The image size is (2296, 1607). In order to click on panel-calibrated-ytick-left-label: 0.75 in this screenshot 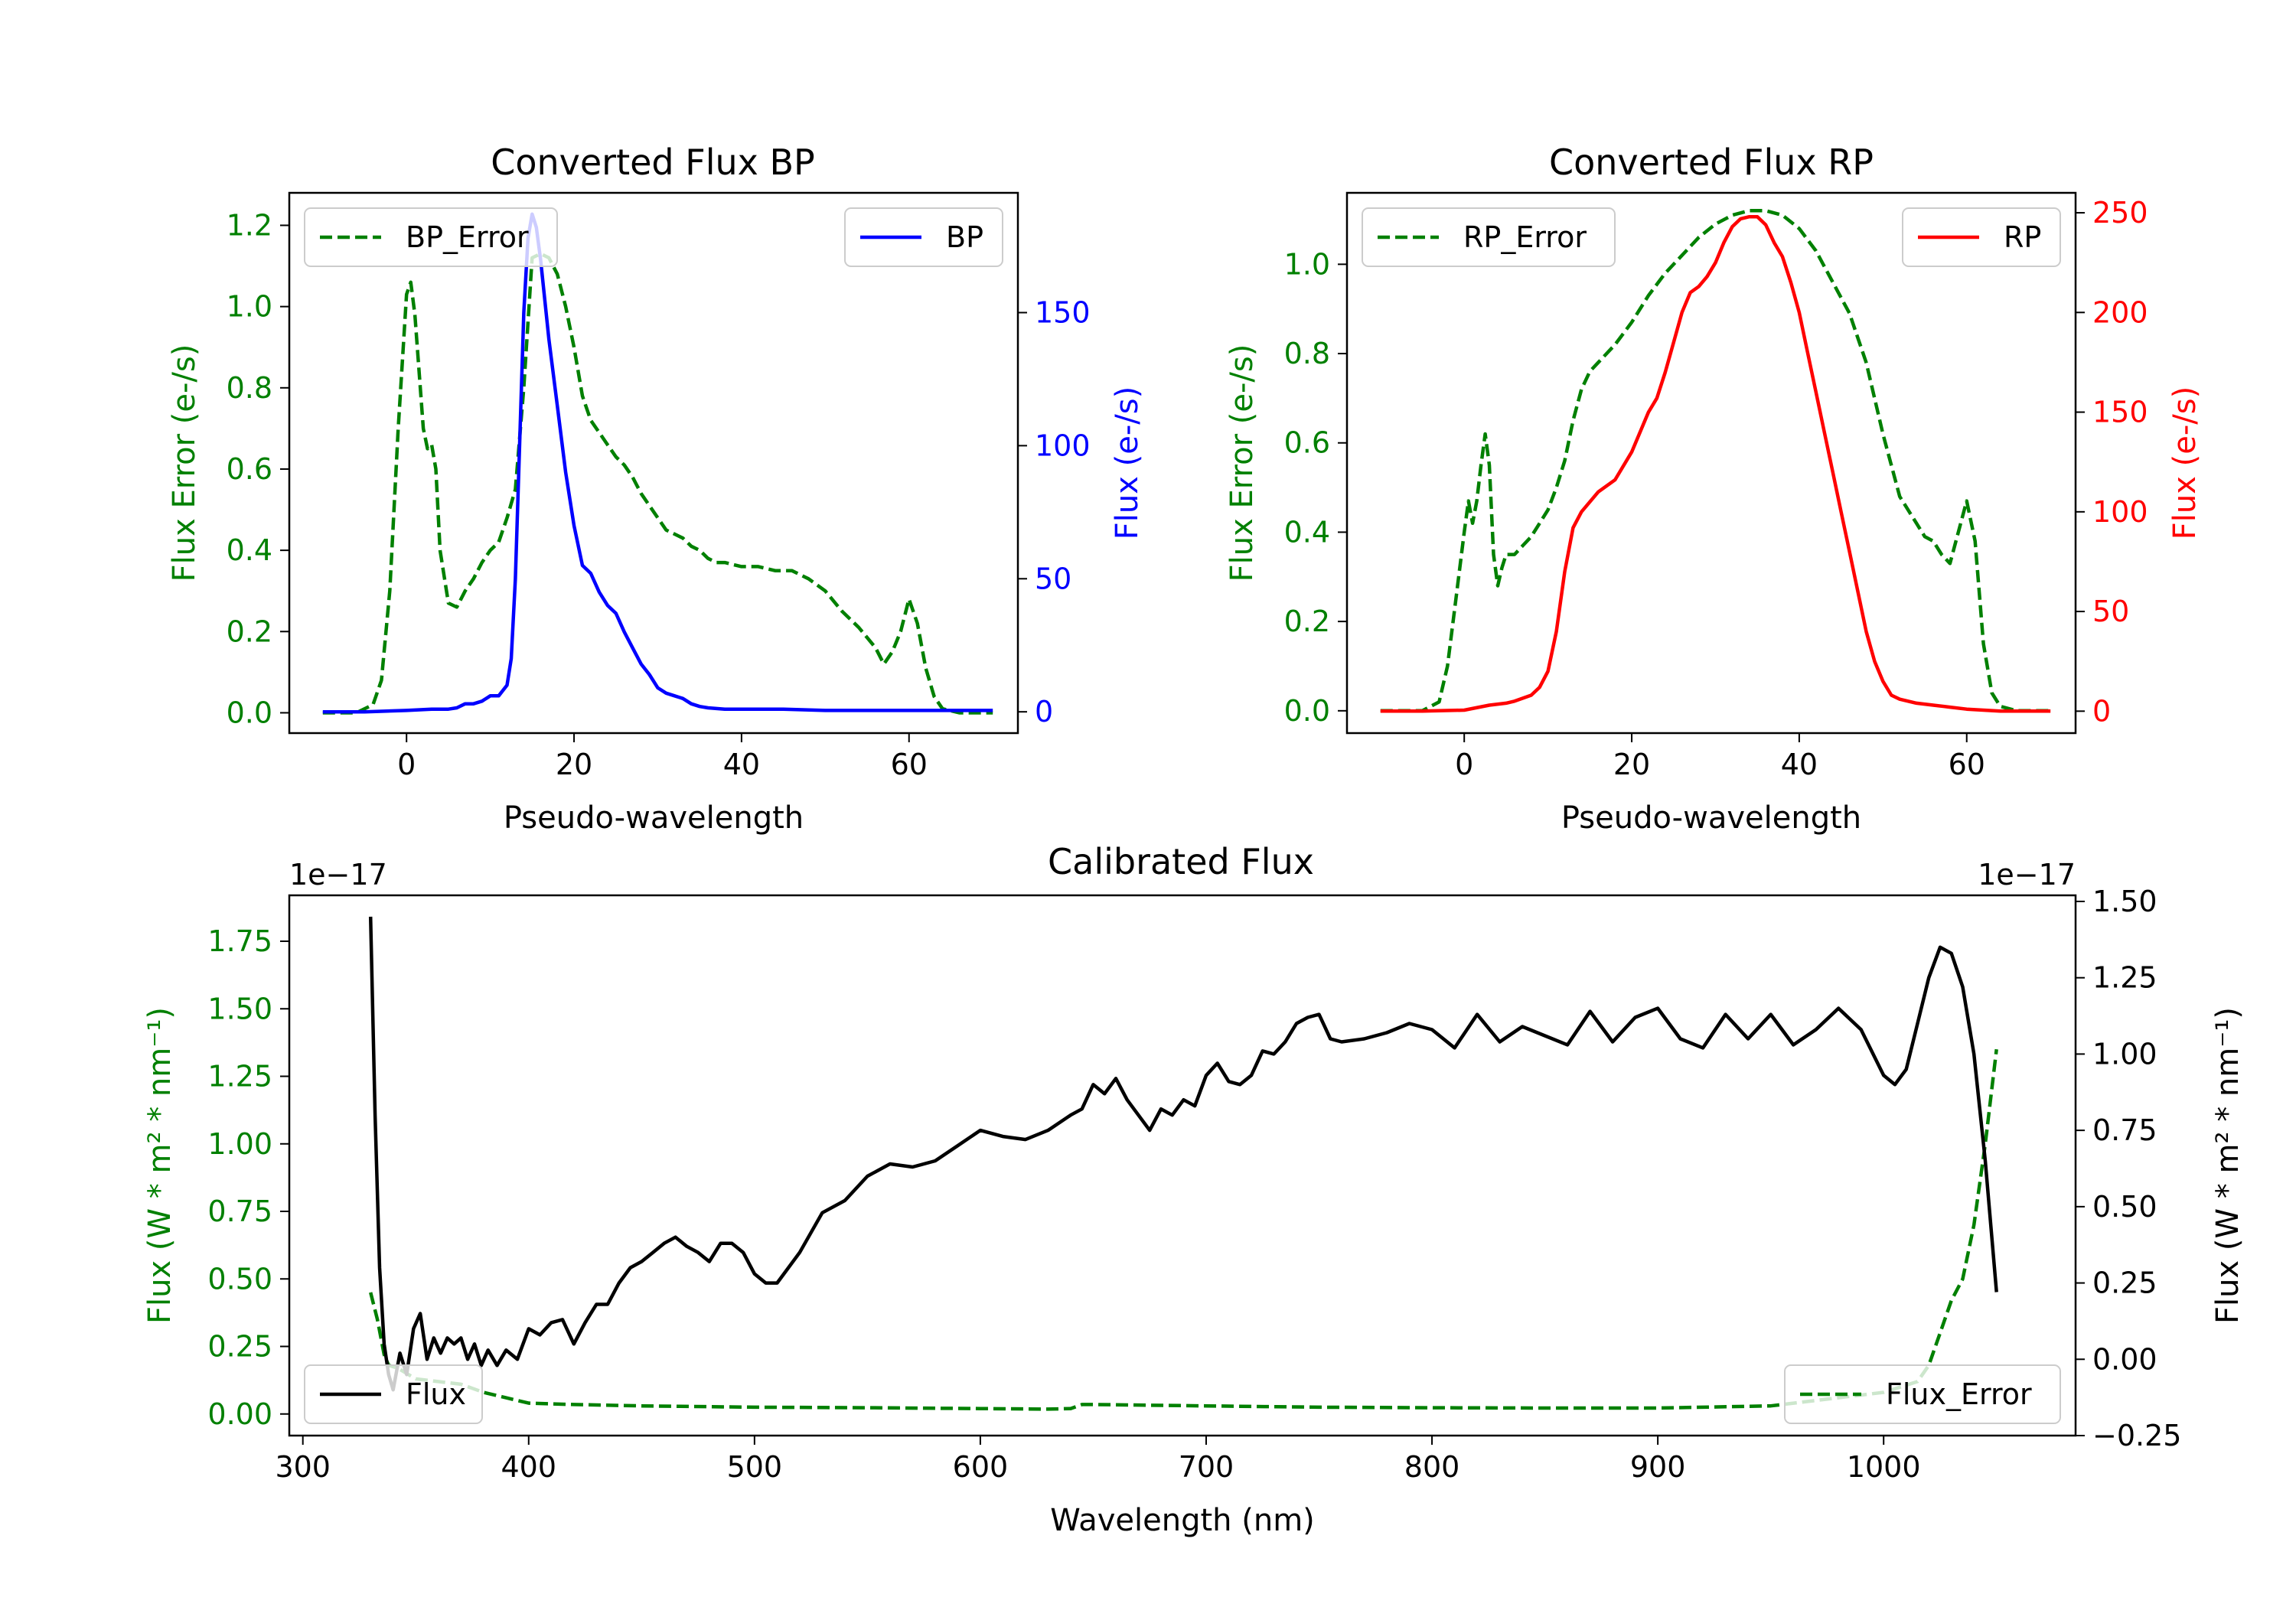, I will do `click(239, 1211)`.